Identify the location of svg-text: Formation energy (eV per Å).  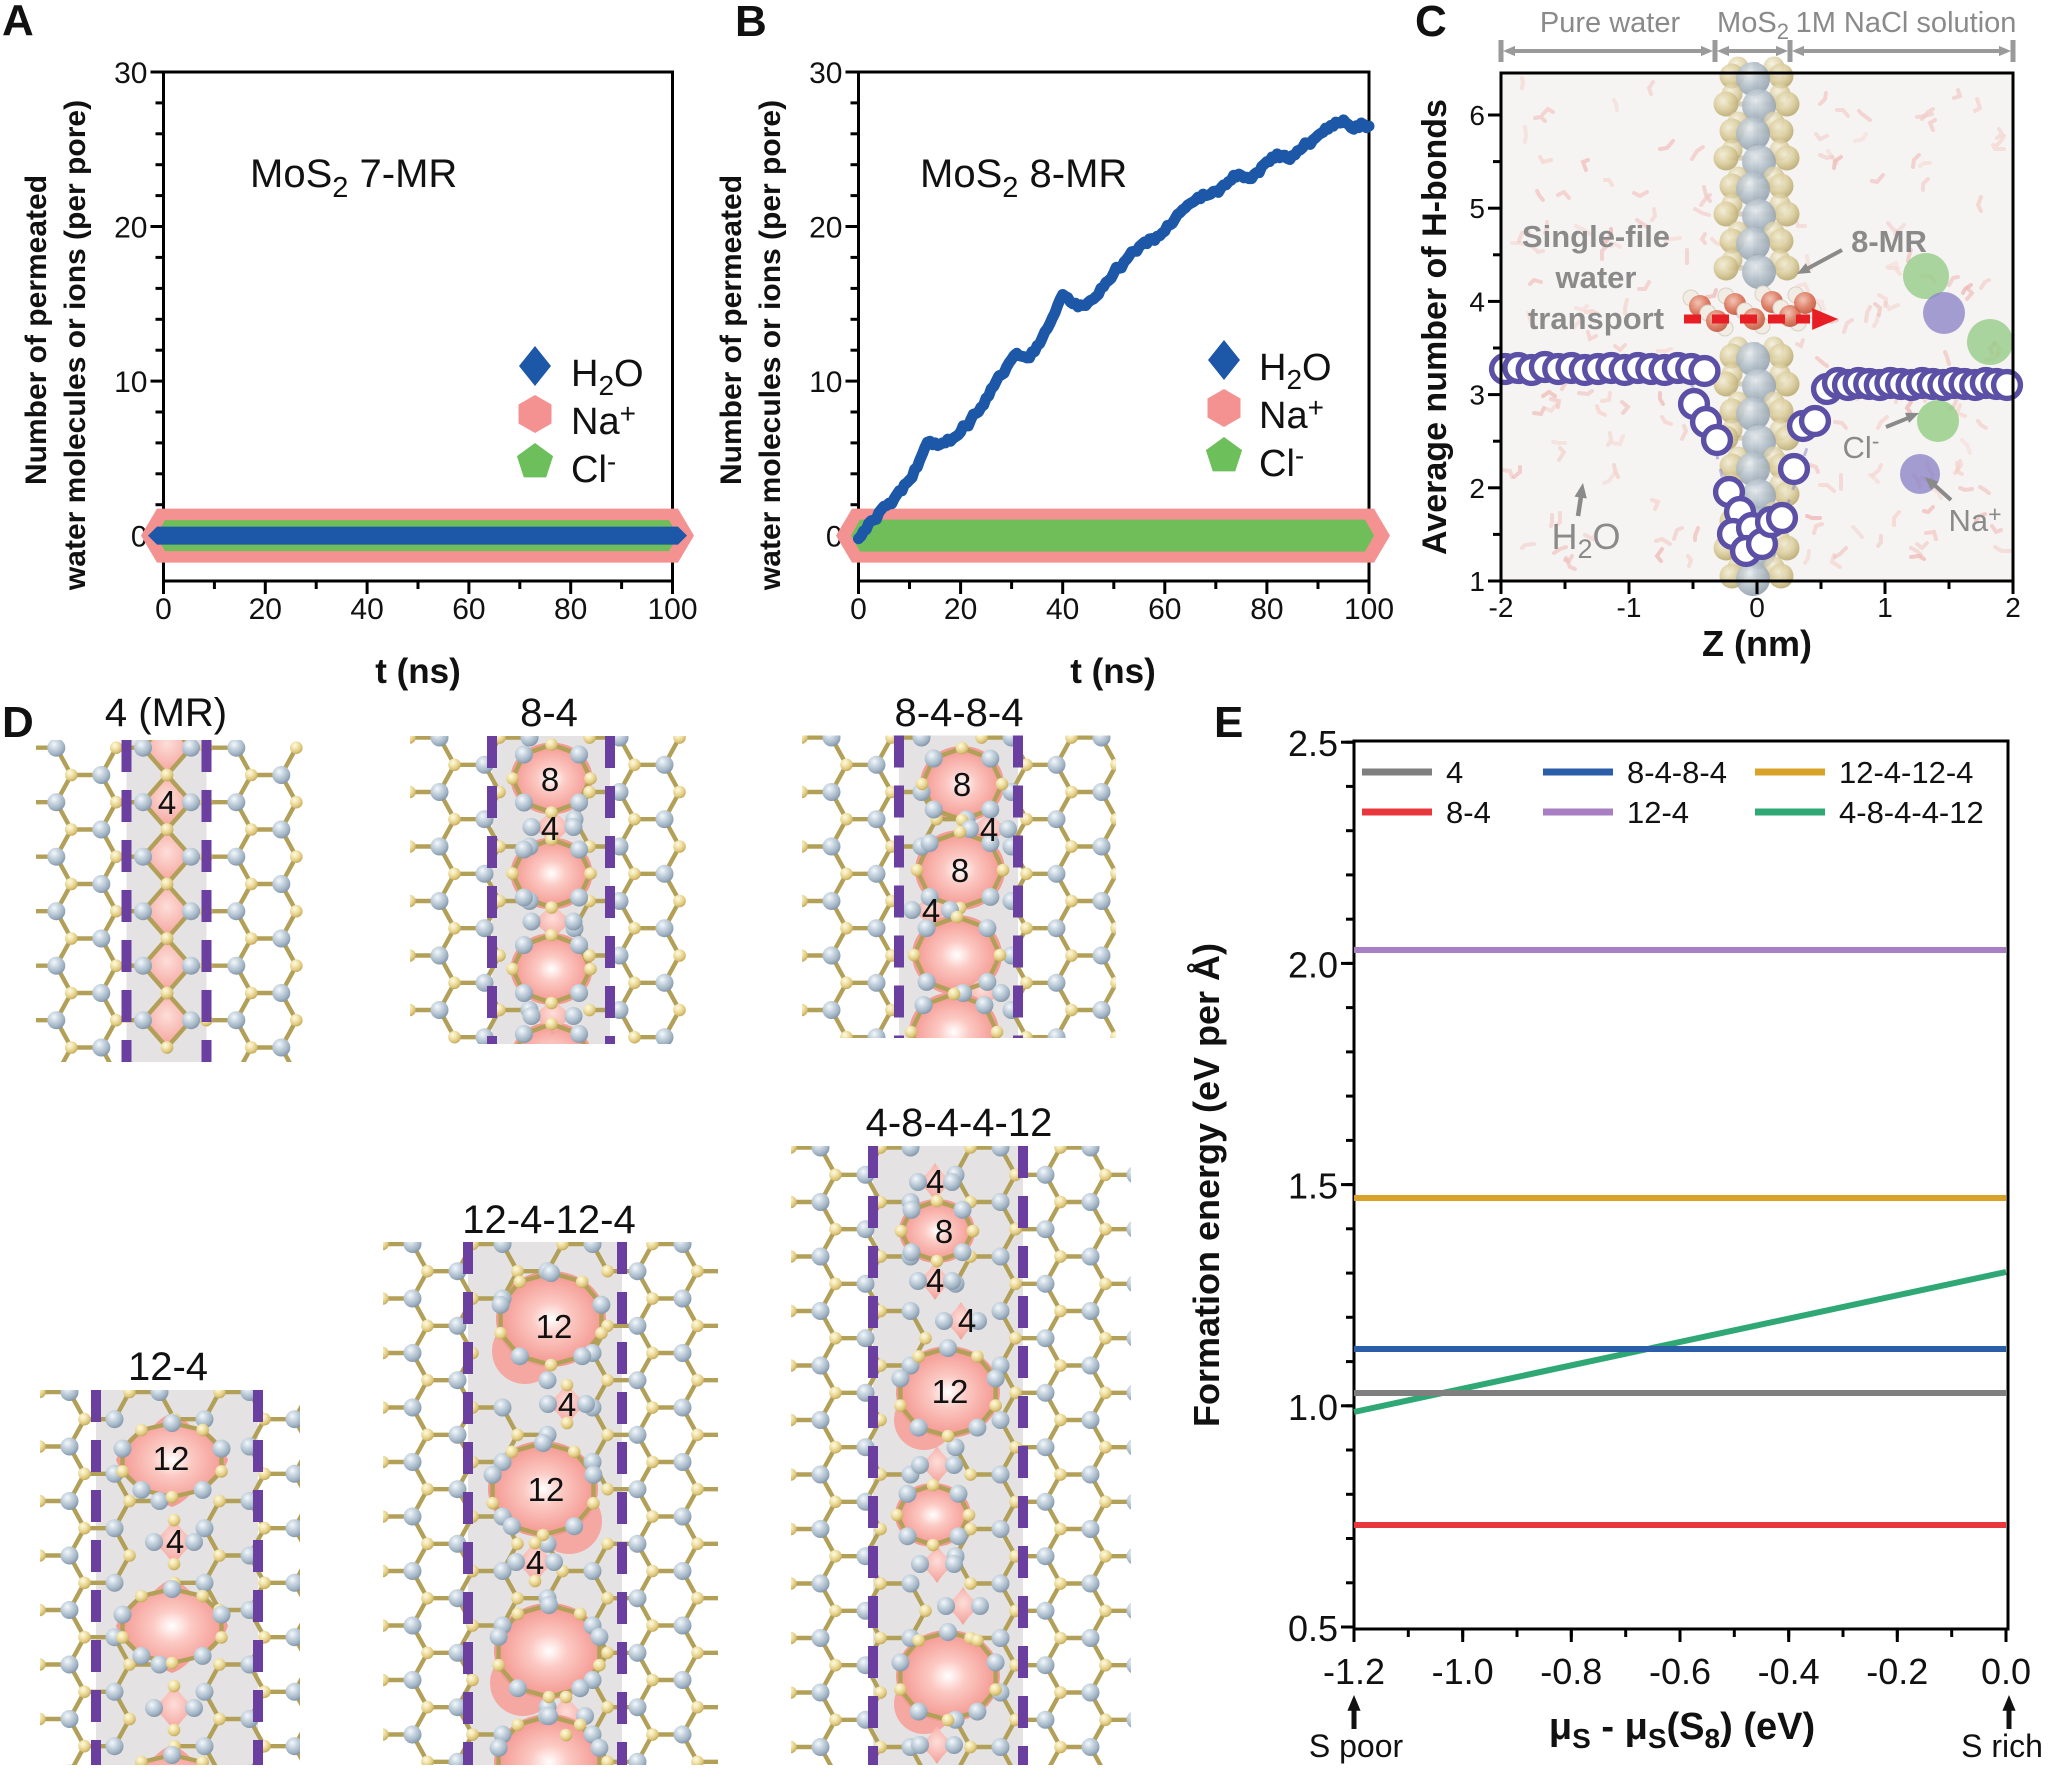
(1206, 1185).